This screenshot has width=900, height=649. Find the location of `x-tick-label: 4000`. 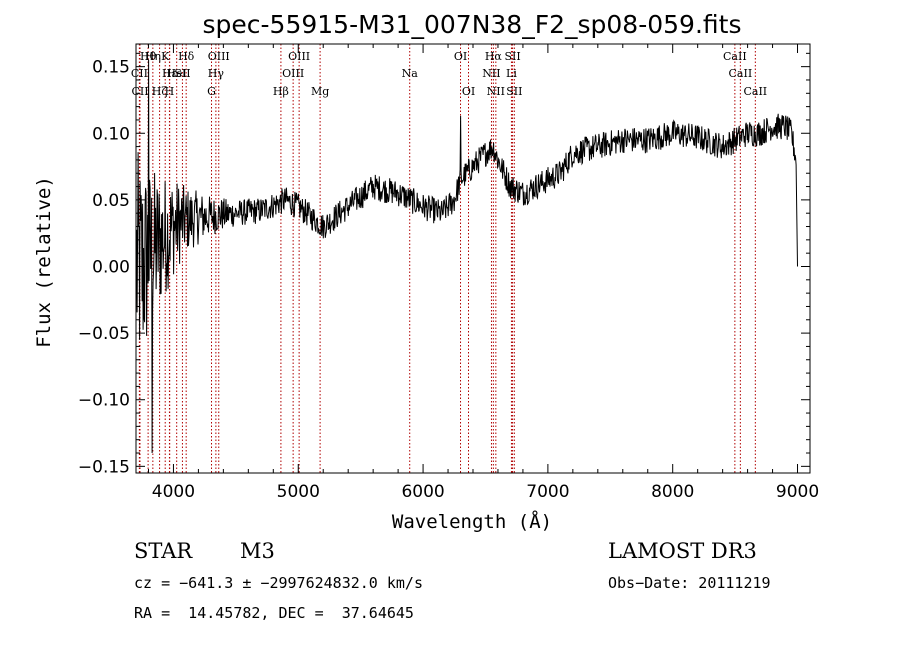

x-tick-label: 4000 is located at coordinates (173, 492).